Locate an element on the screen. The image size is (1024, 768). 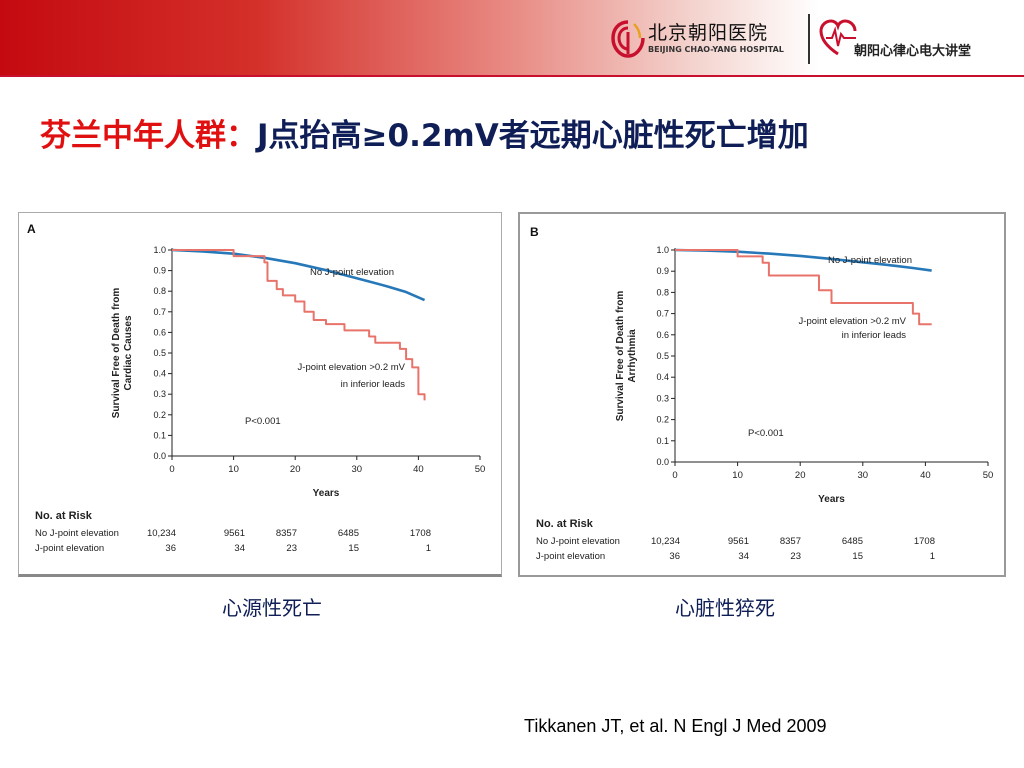
hospital-logo-icon is located at coordinates (628, 39).